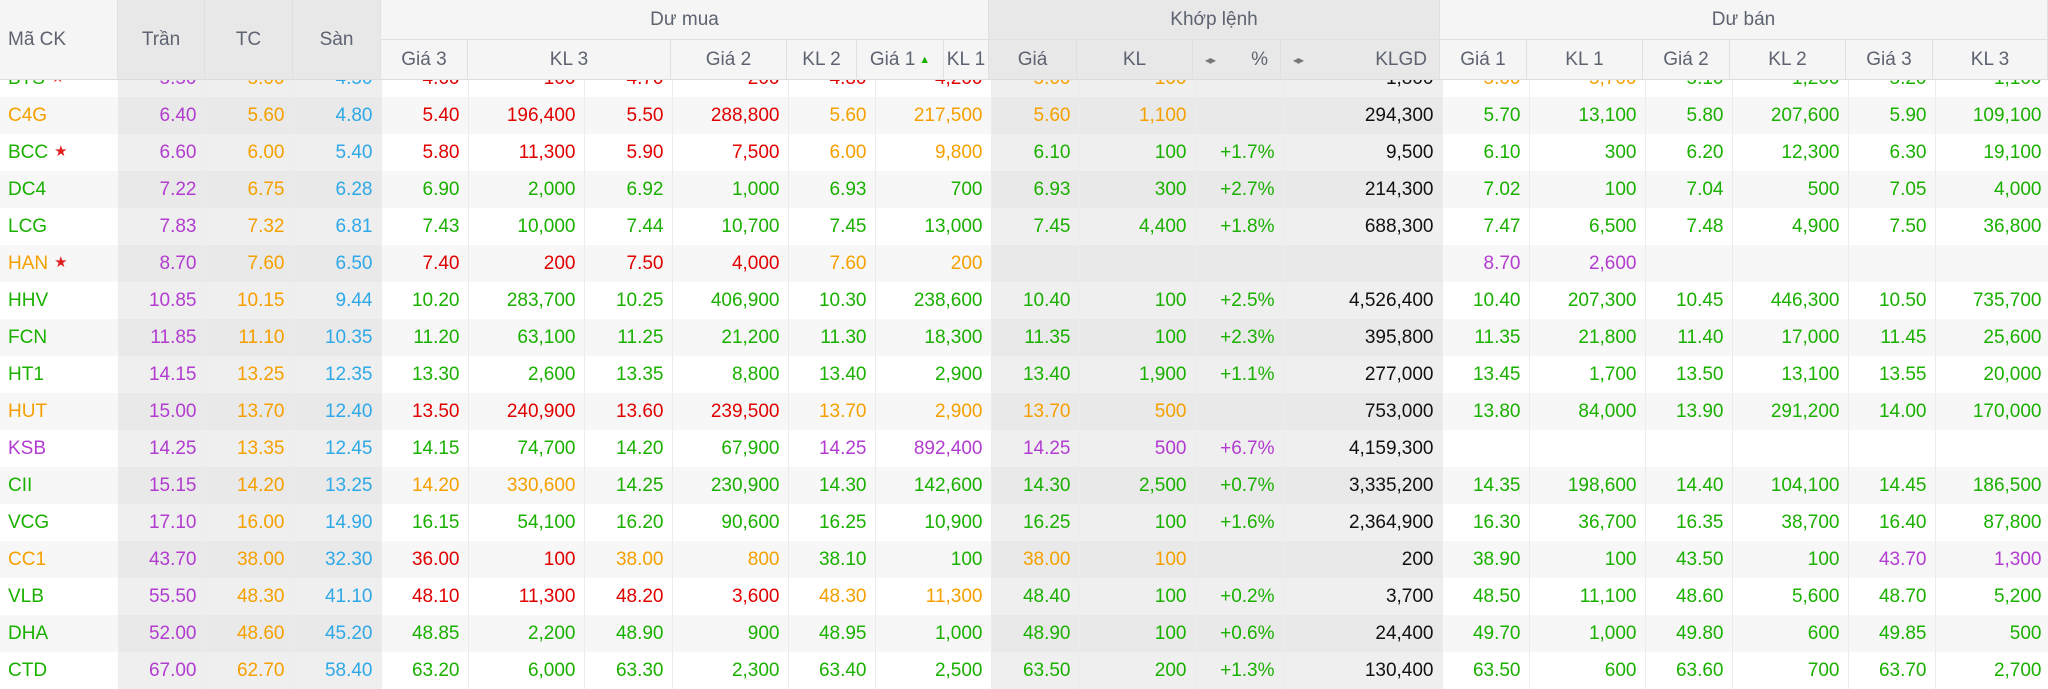 Image resolution: width=2048 pixels, height=689 pixels. I want to click on reference-price-cell: 5.00, so click(249, 88).